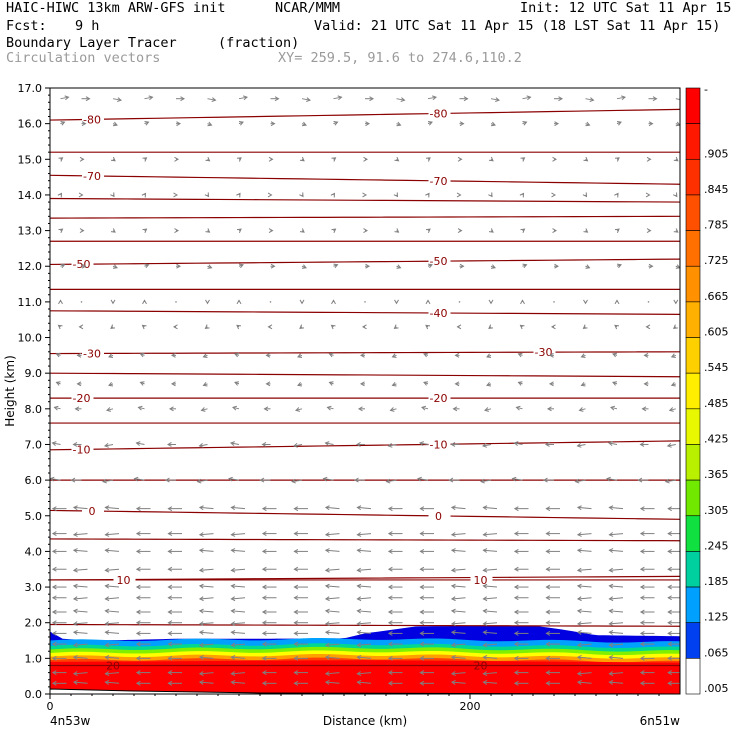 The image size is (740, 740). Describe the element at coordinates (716, 545) in the screenshot. I see `colorbar-label: .245` at that location.